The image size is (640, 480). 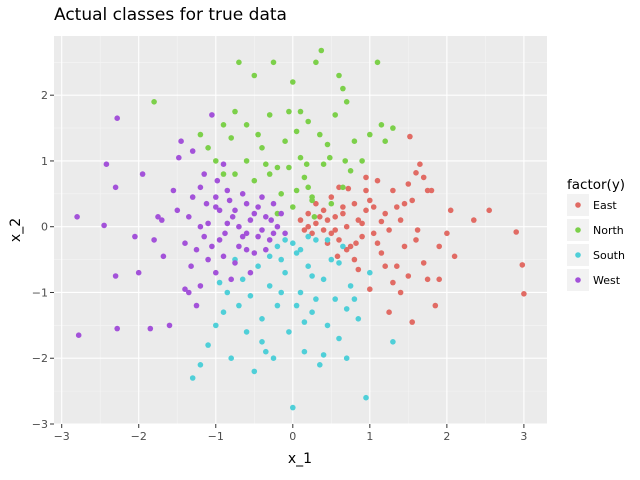 I want to click on legend-swatch-north, so click(x=578, y=230).